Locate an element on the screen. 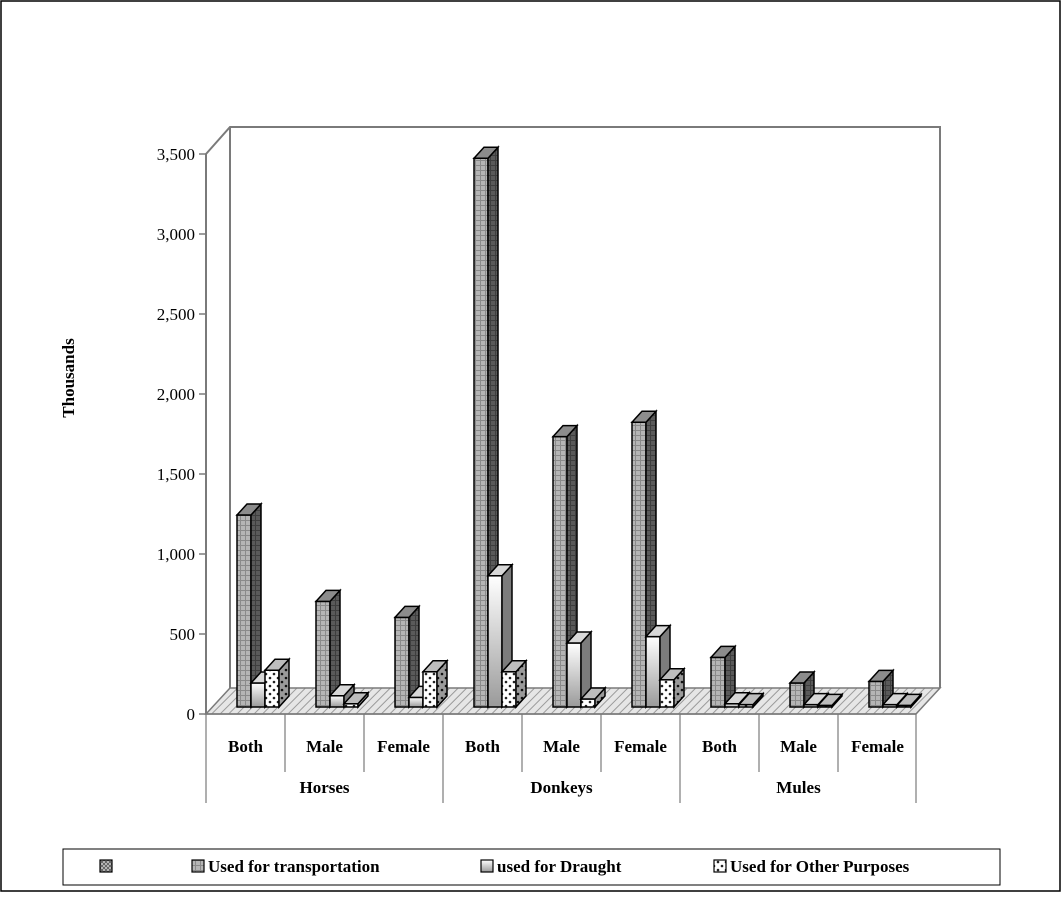 The height and width of the screenshot is (897, 1061). y-tick-label: 1,000 is located at coordinates (176, 554).